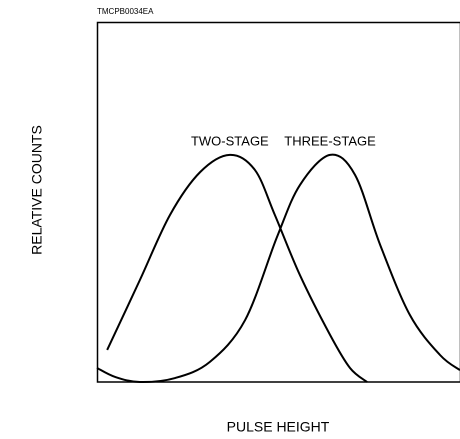  Describe the element at coordinates (37, 190) in the screenshot. I see `y-axis-label: RELATIVE COUNTS` at that location.